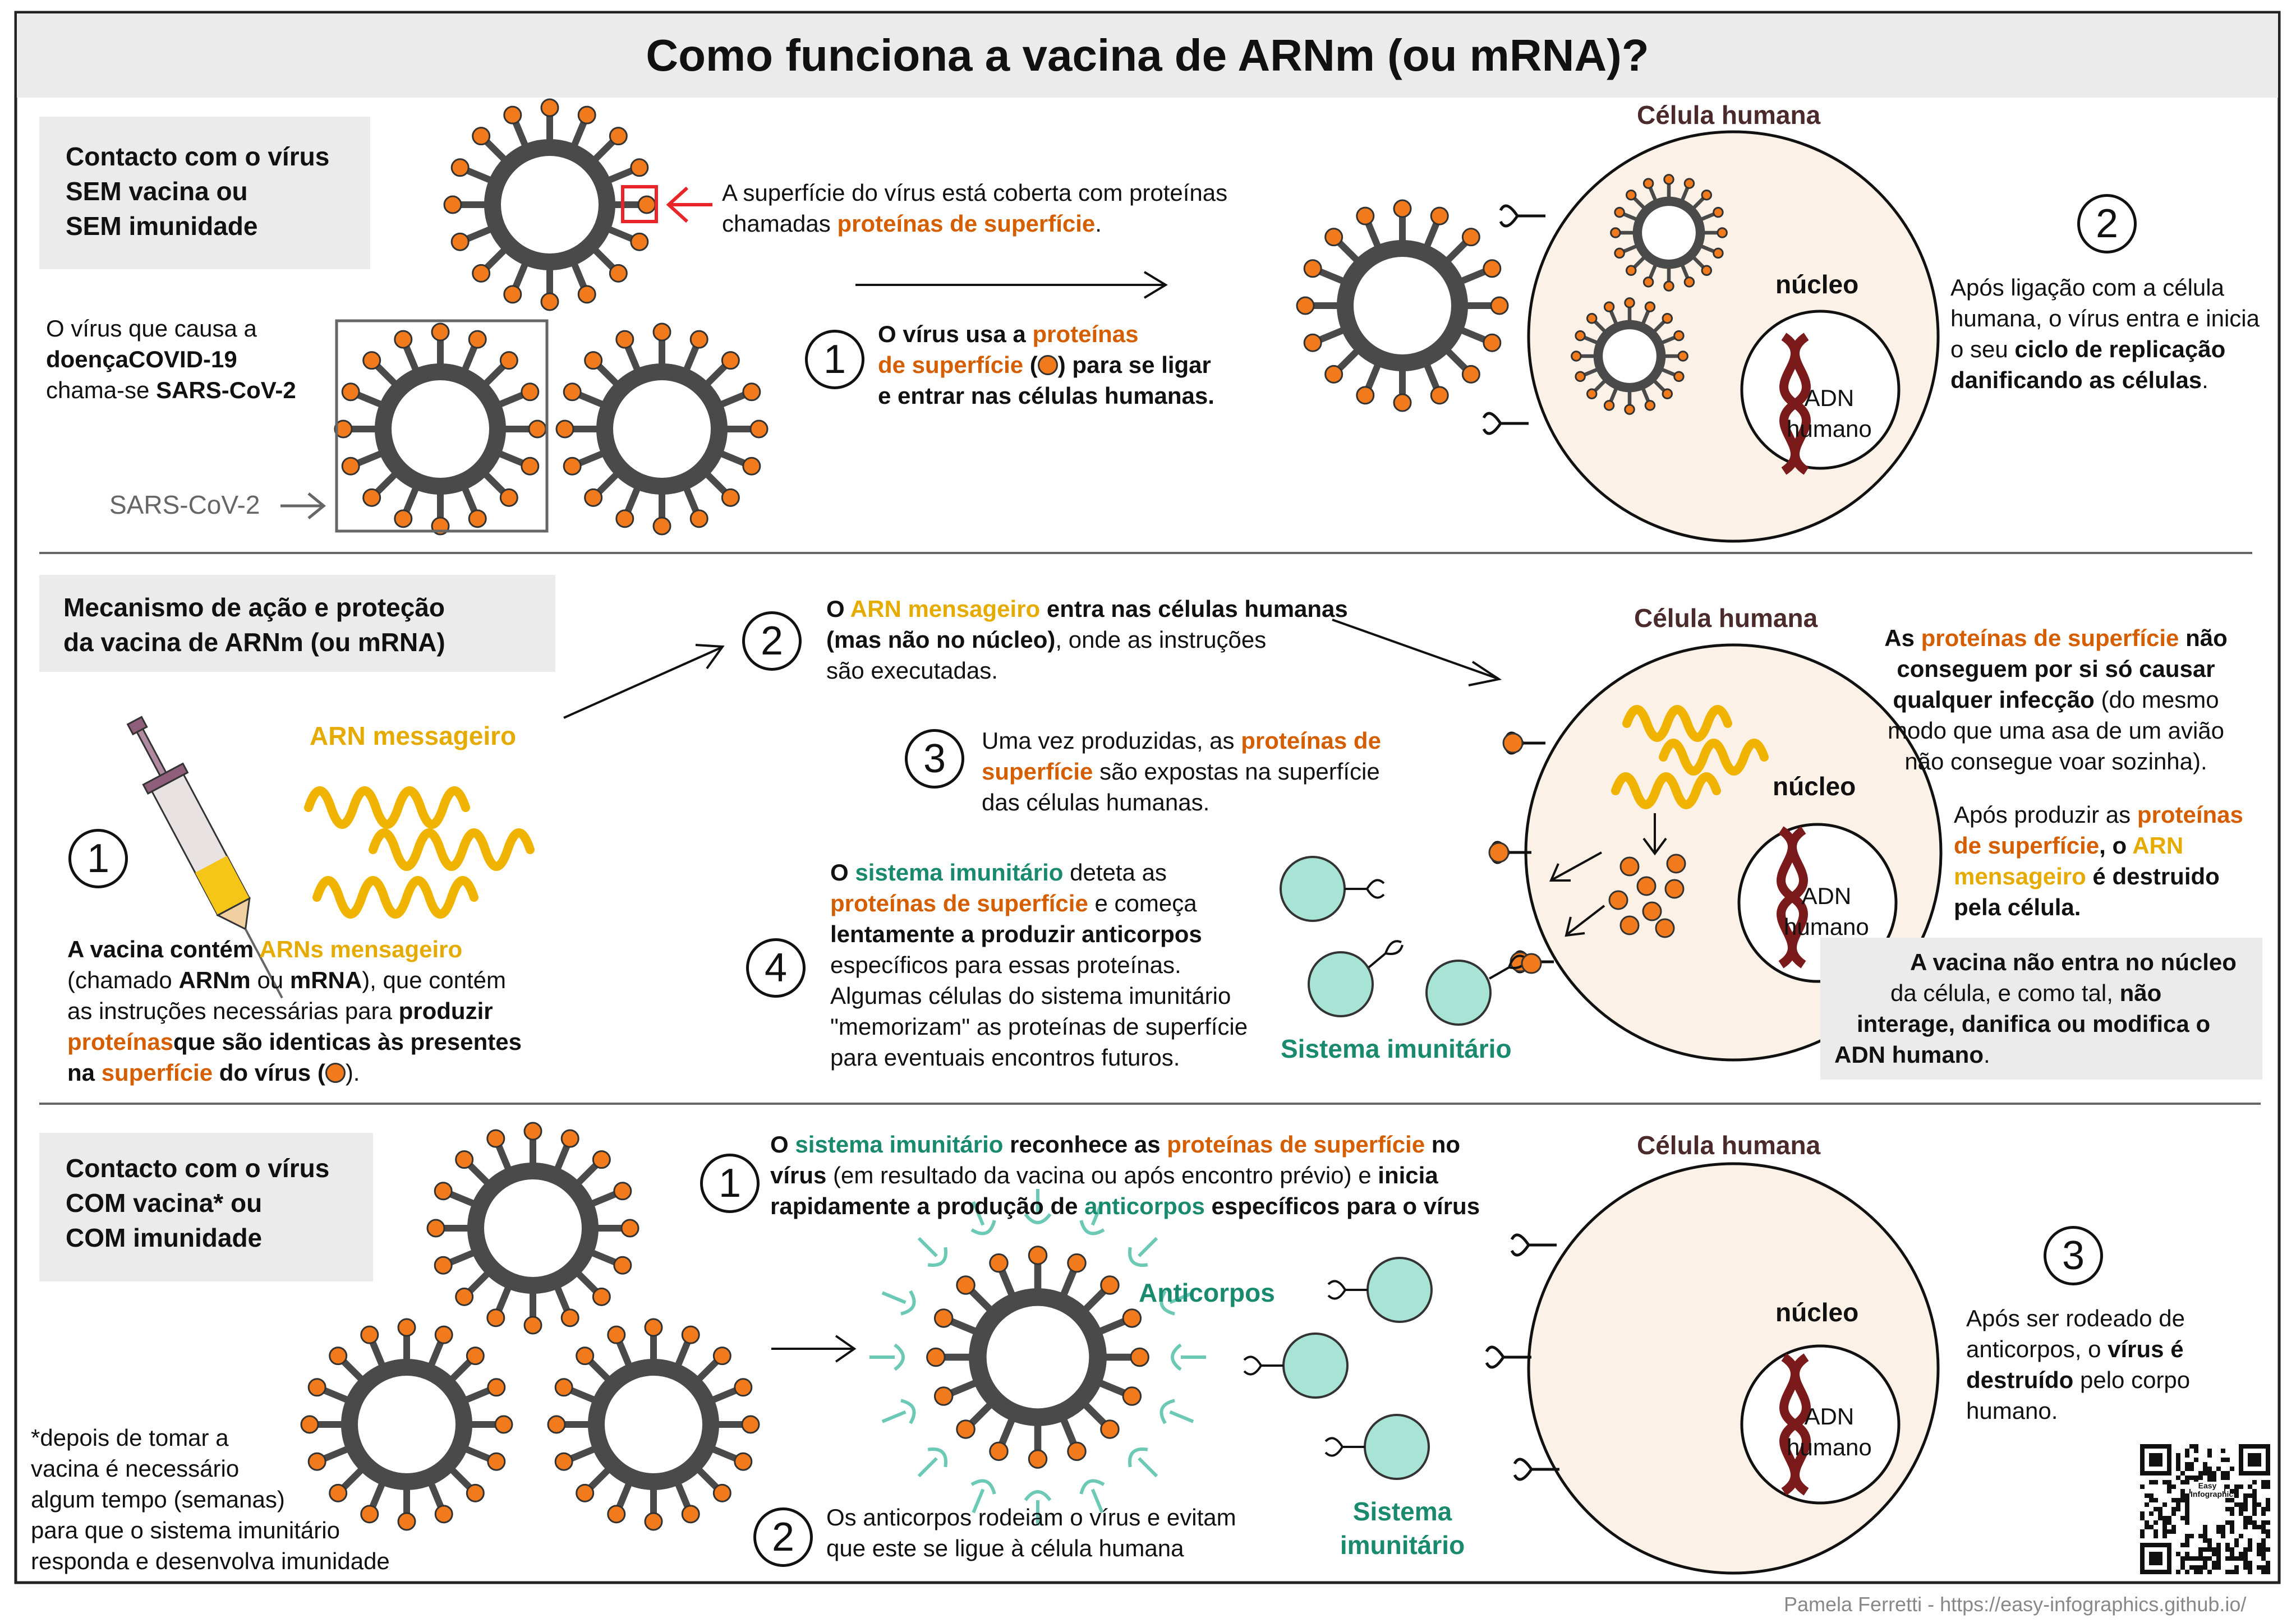 The width and height of the screenshot is (2296, 1623). What do you see at coordinates (1509, 852) in the screenshot?
I see `exposed-surface-proteins` at bounding box center [1509, 852].